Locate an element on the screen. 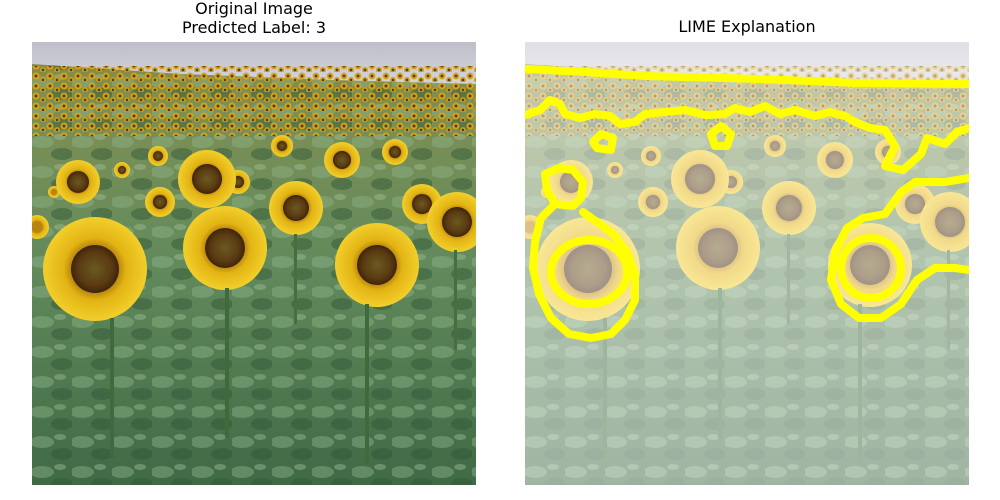 Image resolution: width=1000 pixels, height=500 pixels. left-title-line-1: Original Image is located at coordinates (254, 9).